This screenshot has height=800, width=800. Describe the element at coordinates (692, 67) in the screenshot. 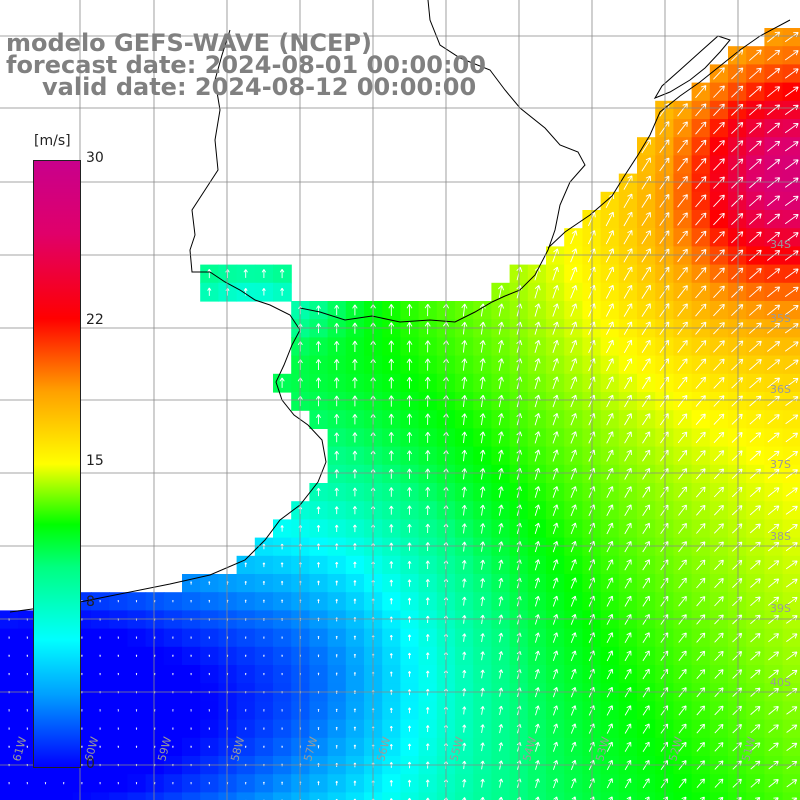

I see `lagoon-outline` at that location.